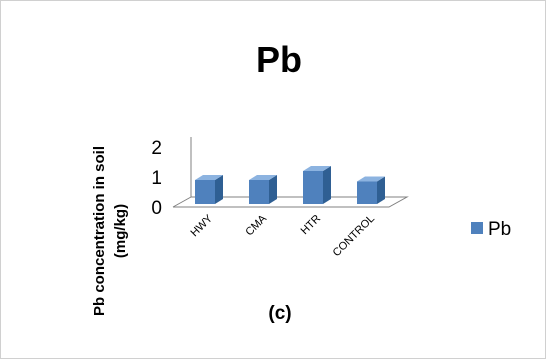 The image size is (547, 360). I want to click on x-tick-label-0: HWY, so click(201, 225).